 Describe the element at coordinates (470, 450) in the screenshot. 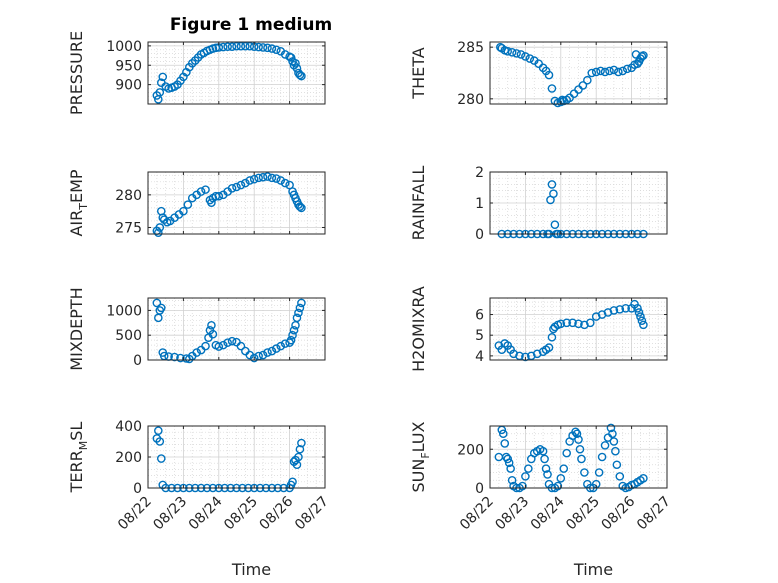

I see `y-tick-label: 200` at that location.